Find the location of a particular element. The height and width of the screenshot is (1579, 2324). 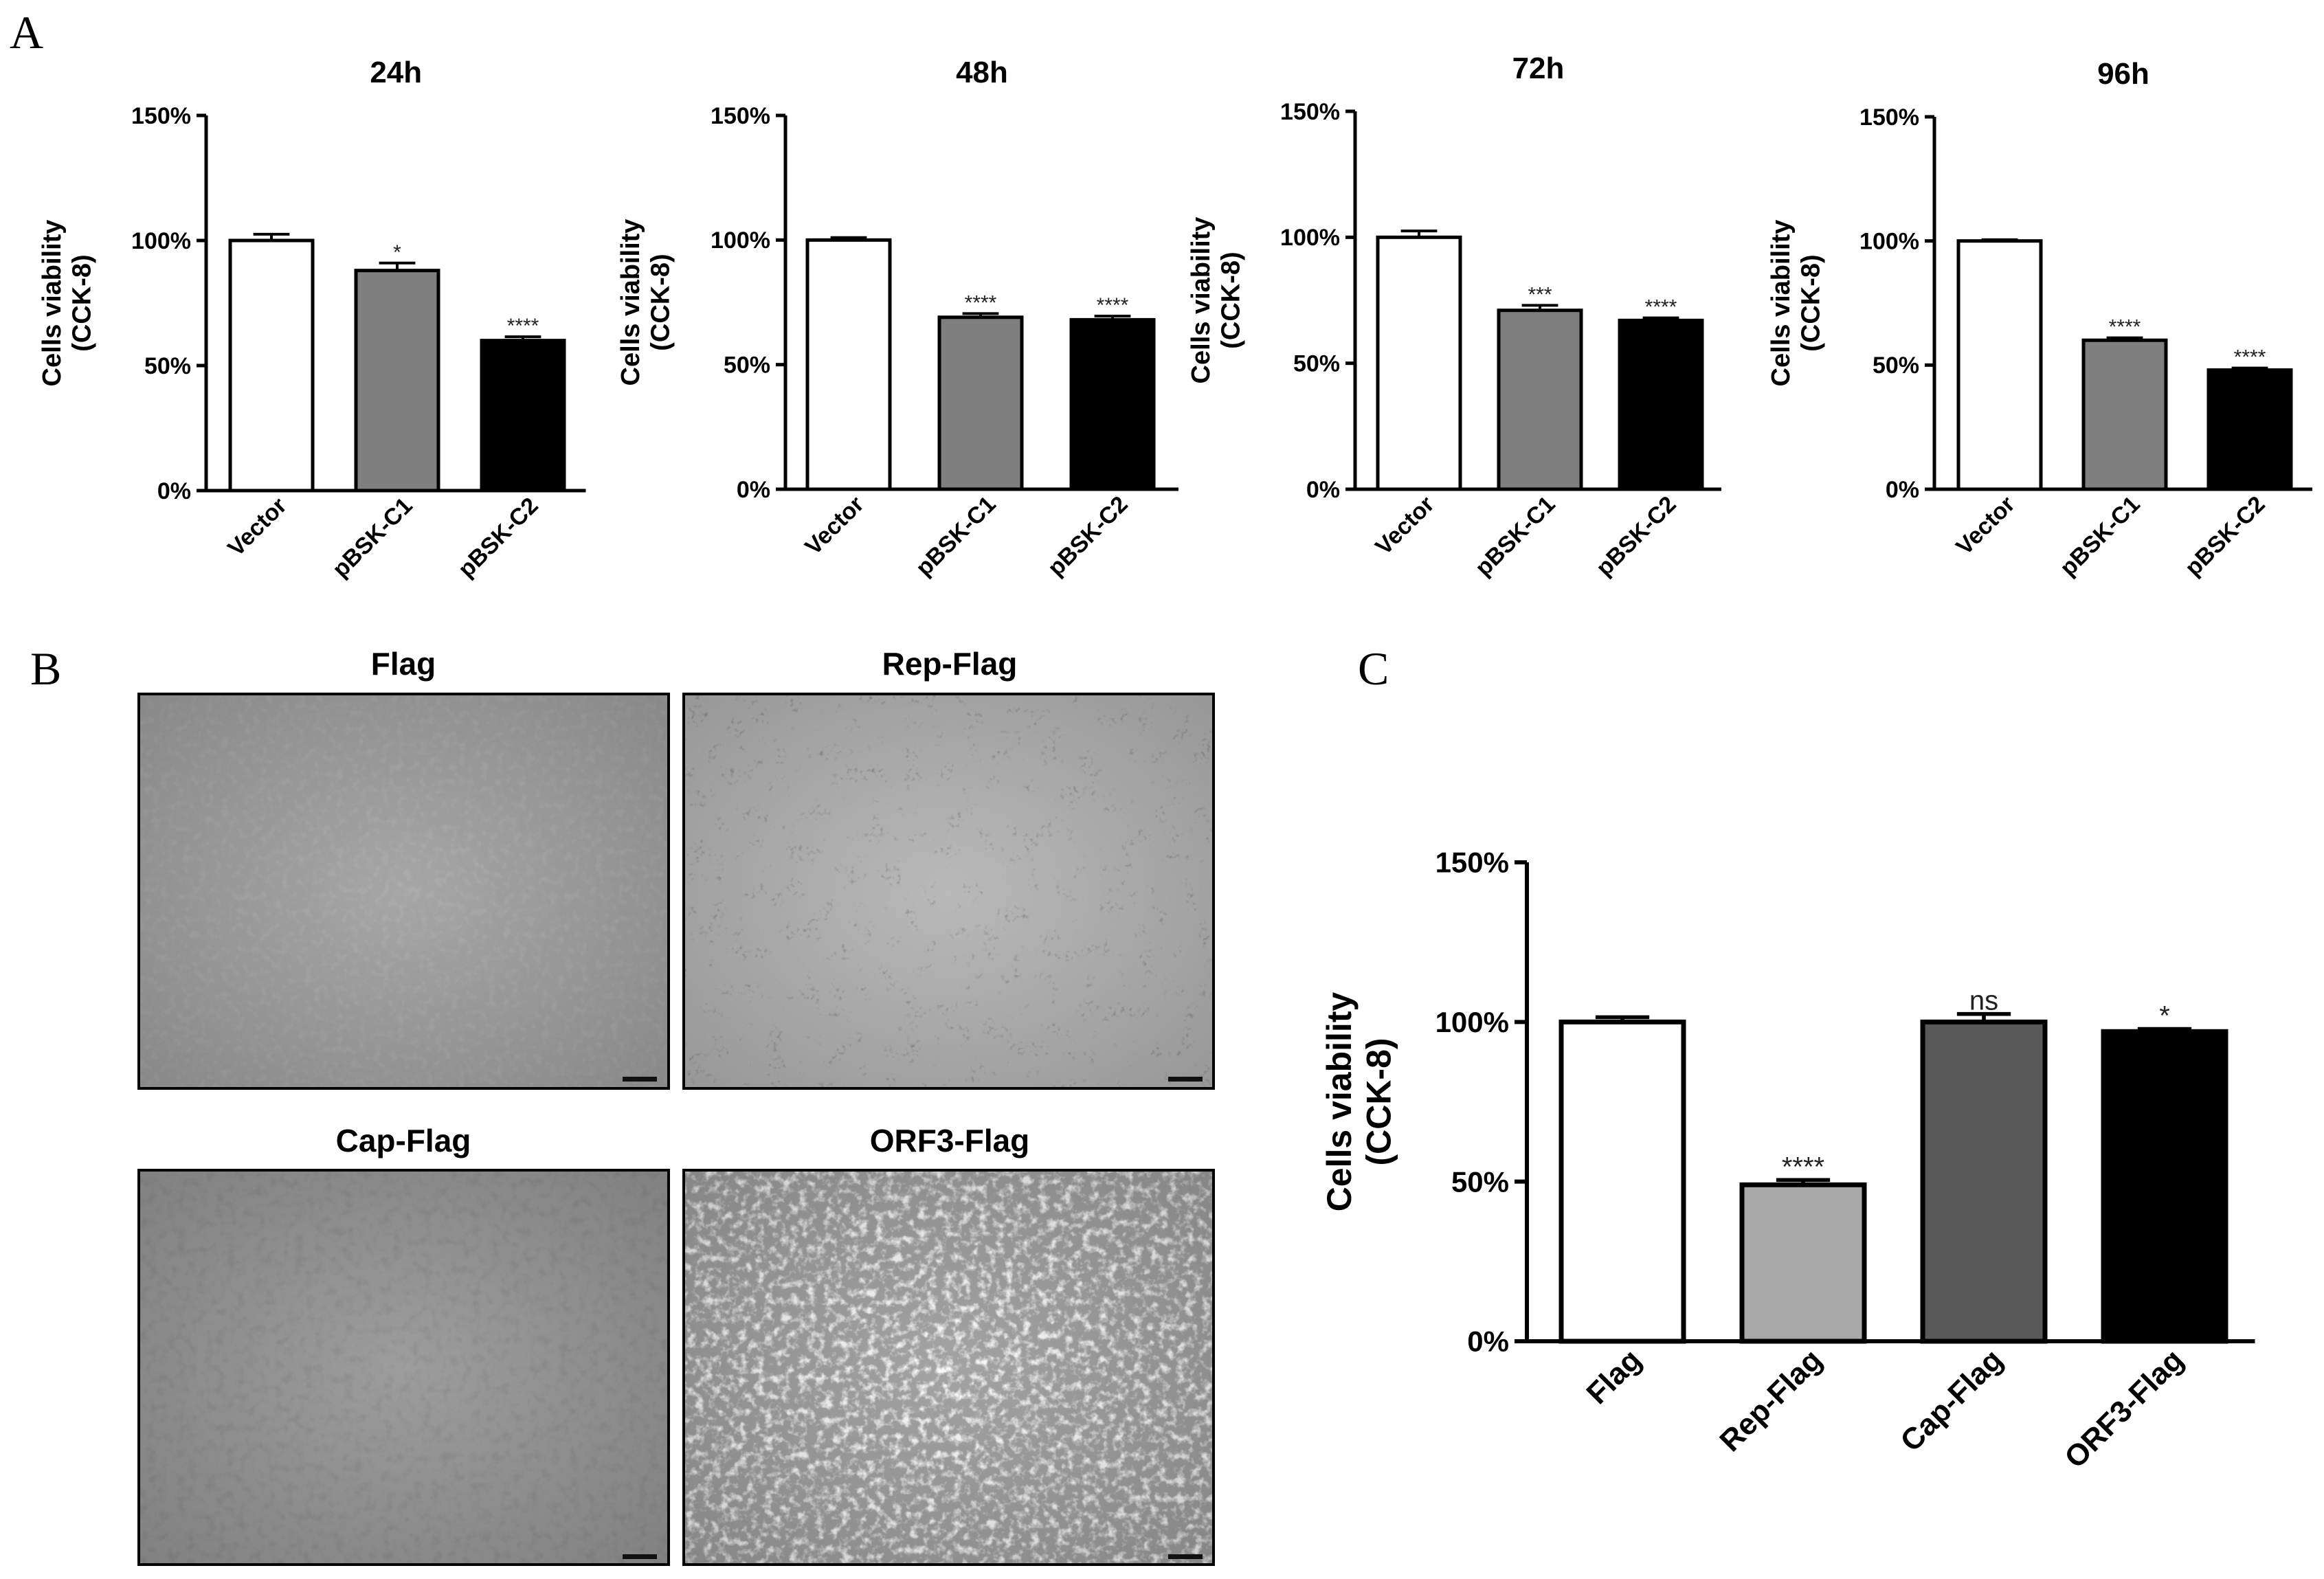

micrograph-cap-flag is located at coordinates (404, 1367).